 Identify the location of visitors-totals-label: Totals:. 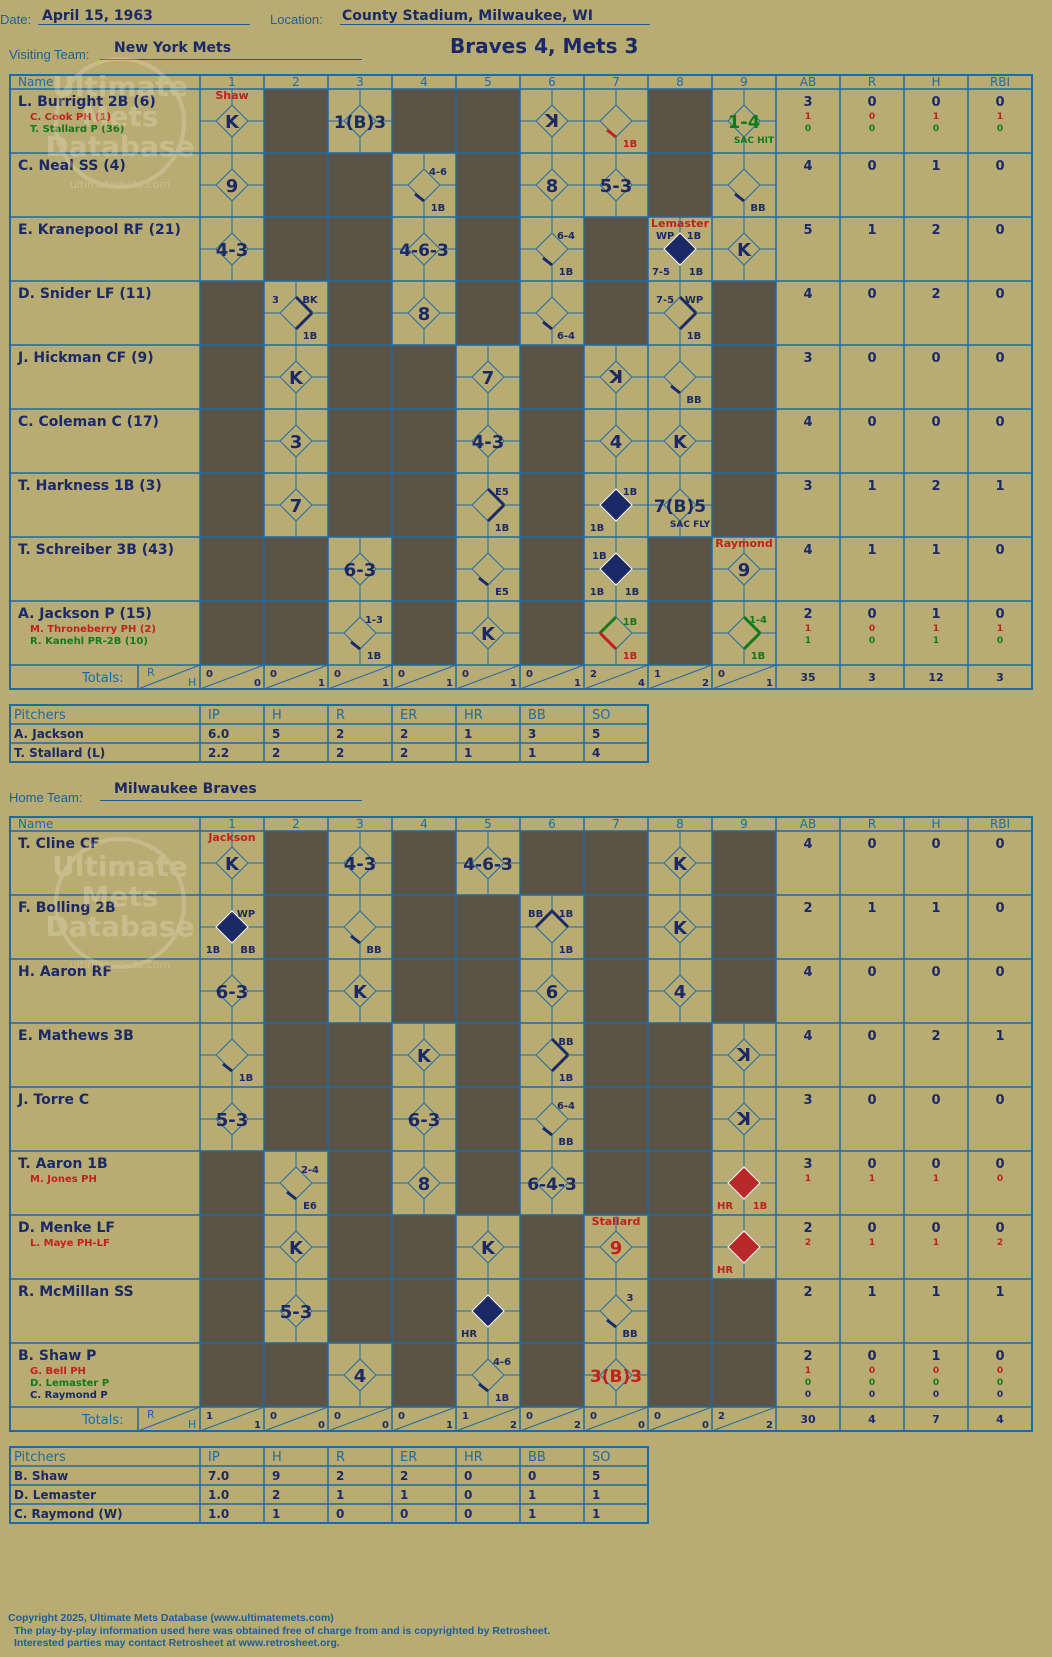
(102, 678).